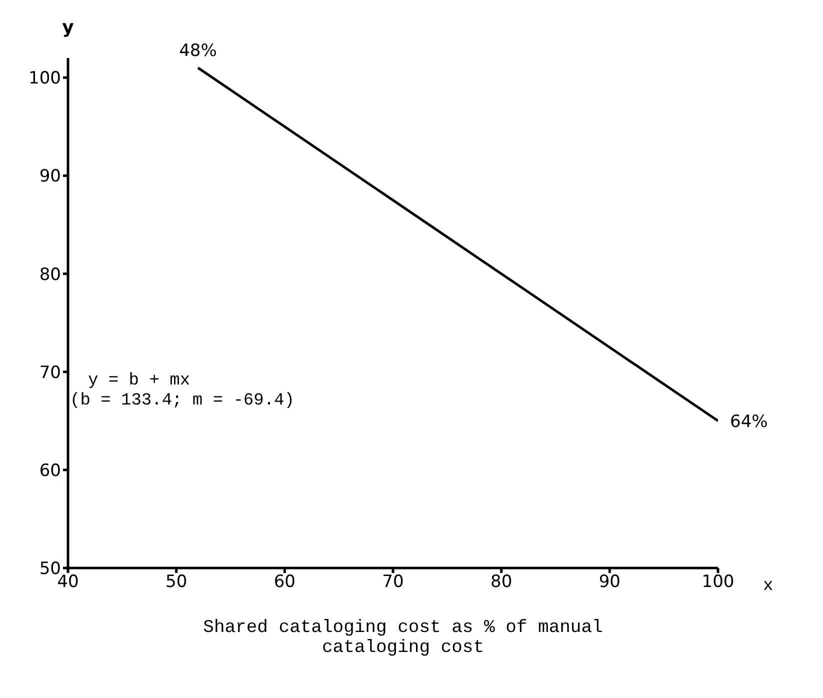 The image size is (823, 698). I want to click on x-tick-label: 80, so click(501, 582).